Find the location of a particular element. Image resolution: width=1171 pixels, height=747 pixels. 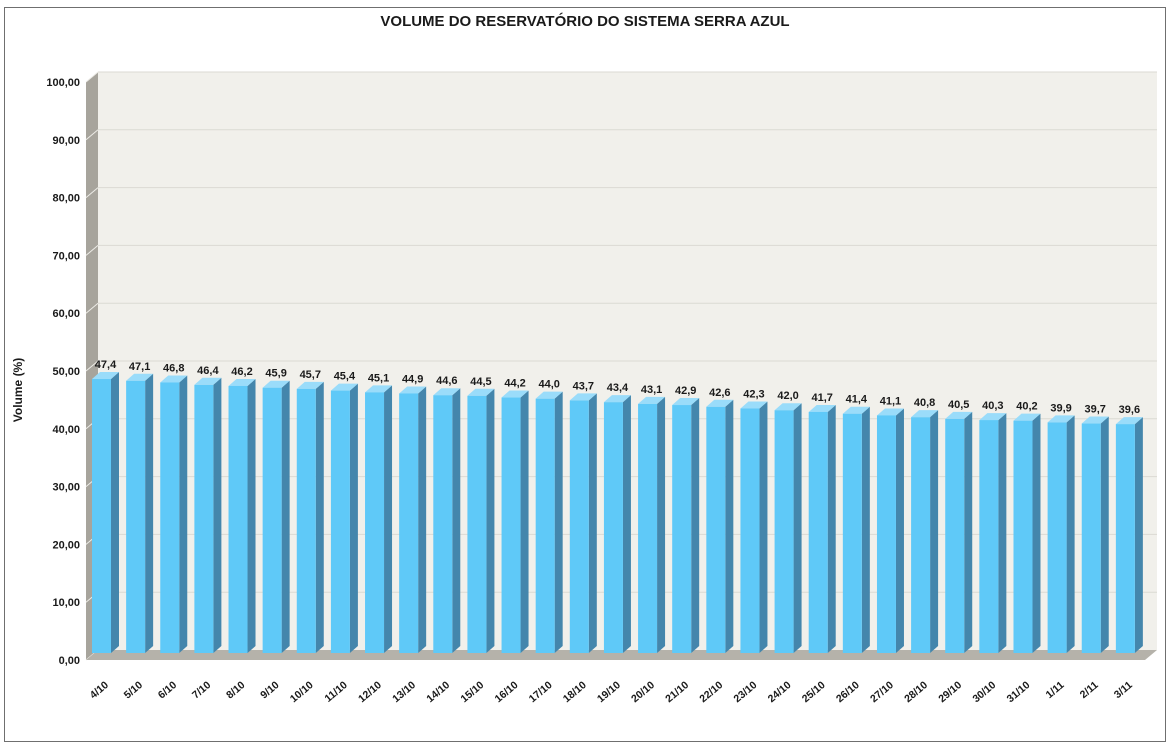

y-axis-tick-label: 0,00 is located at coordinates (69, 661).